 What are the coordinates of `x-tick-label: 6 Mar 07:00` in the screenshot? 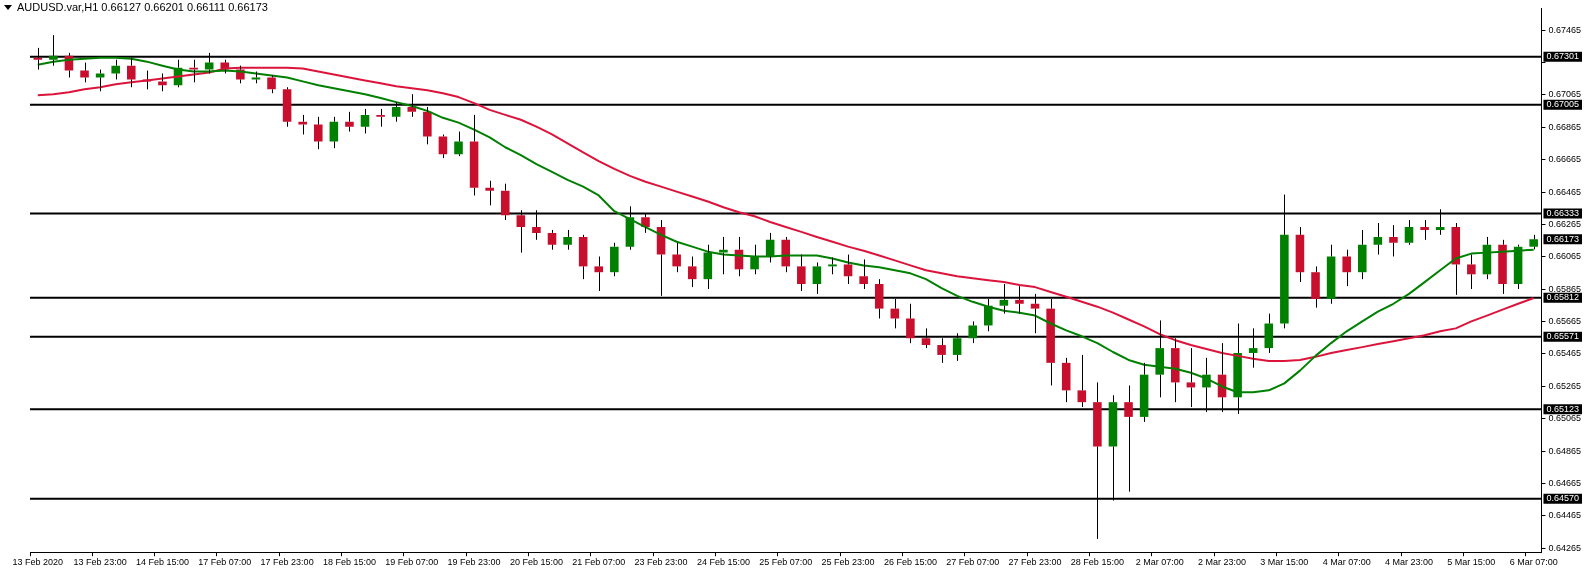 It's located at (1533, 562).